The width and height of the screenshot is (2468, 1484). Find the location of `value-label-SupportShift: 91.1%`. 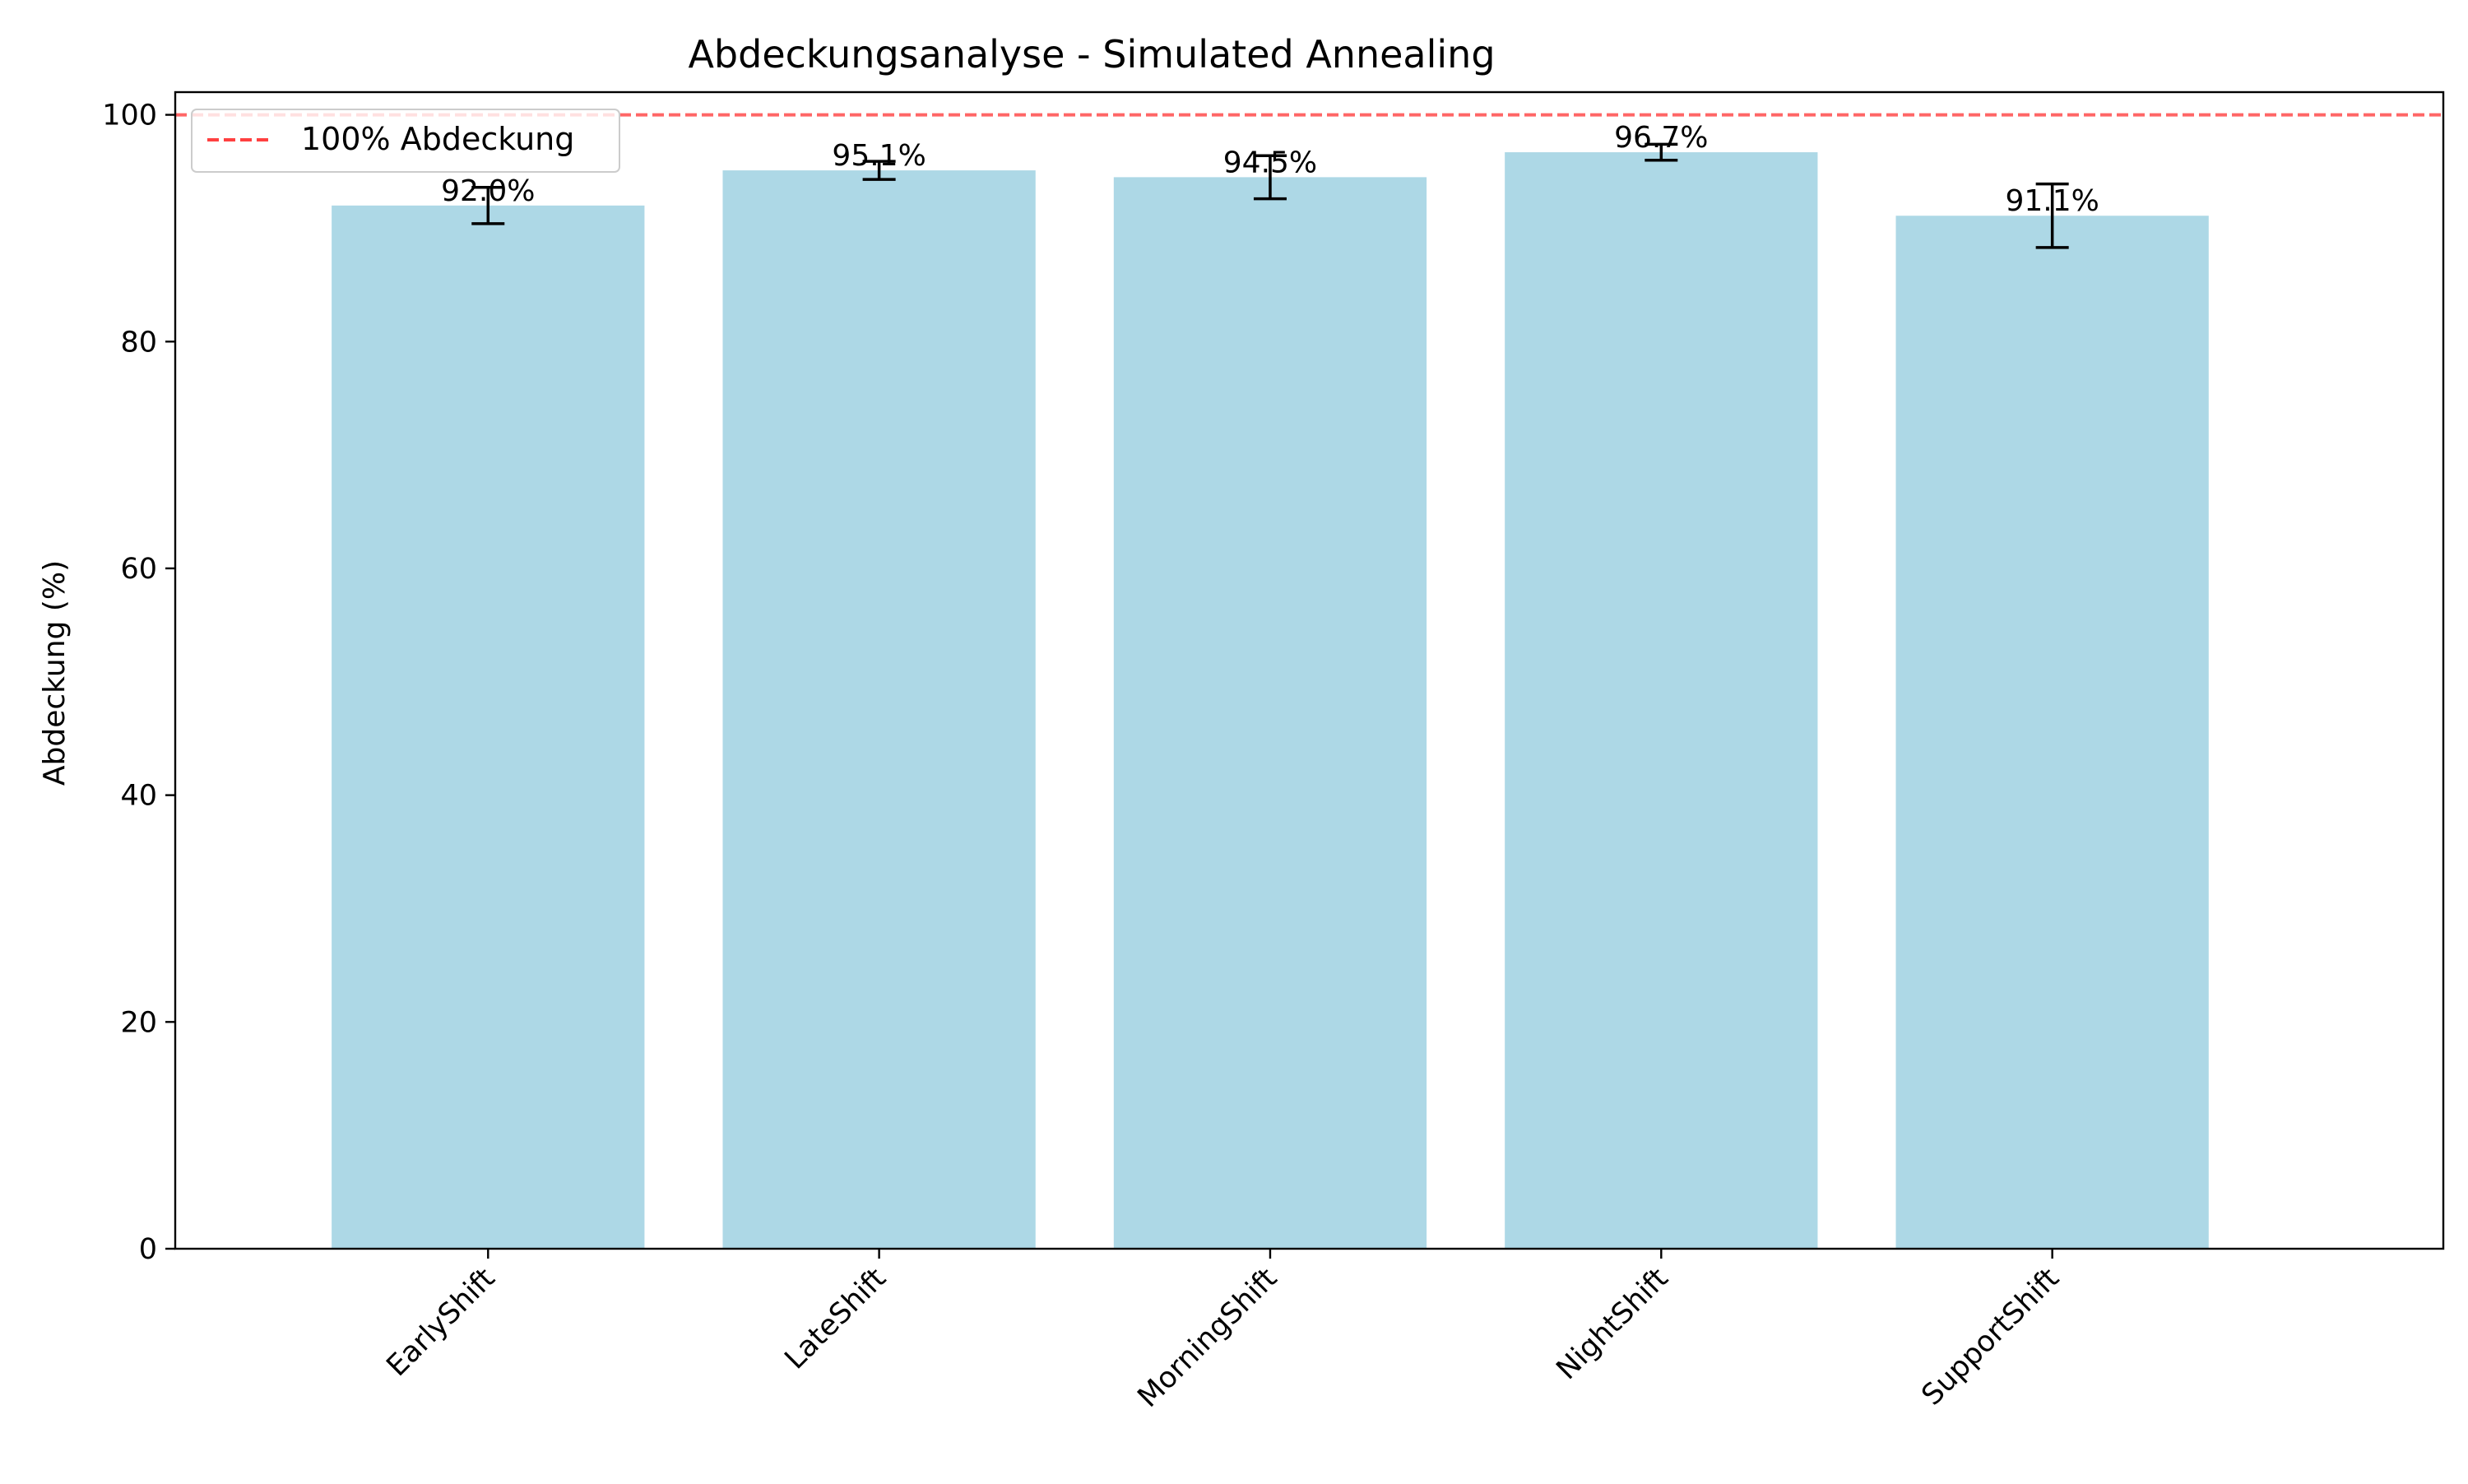

value-label-SupportShift: 91.1% is located at coordinates (2052, 201).